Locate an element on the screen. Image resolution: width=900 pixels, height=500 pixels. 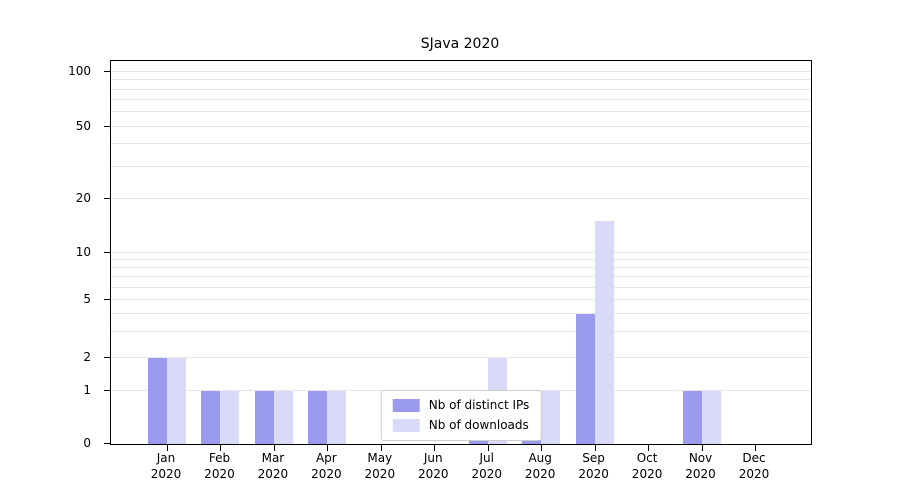
bar-downloads-aug is located at coordinates (551, 417).